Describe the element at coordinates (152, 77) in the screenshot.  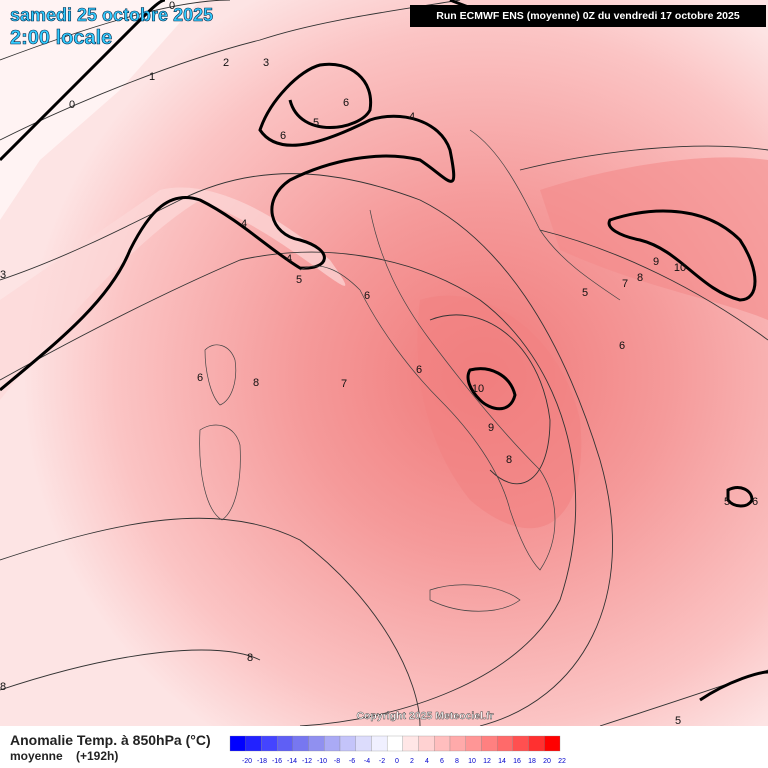
I see `contour-label: 1` at that location.